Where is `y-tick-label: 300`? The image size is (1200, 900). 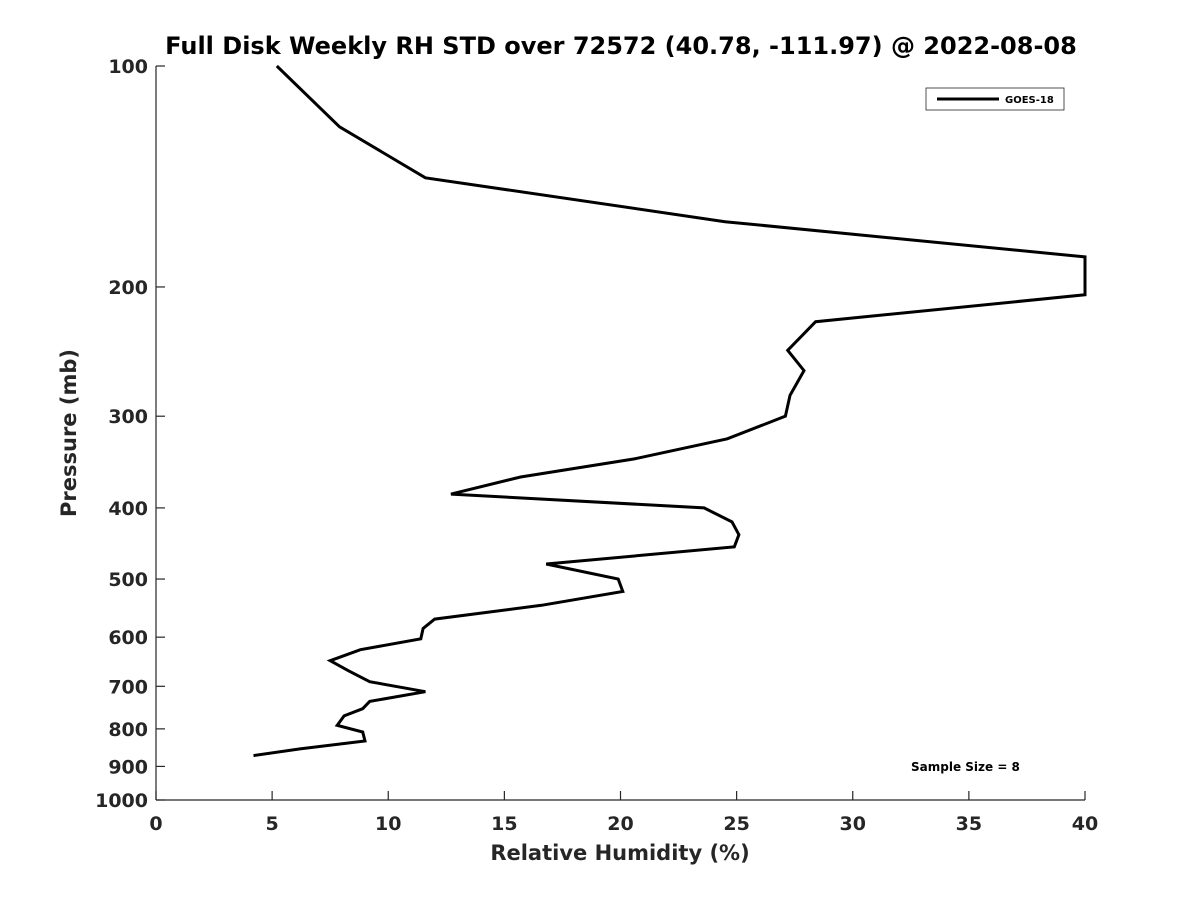 y-tick-label: 300 is located at coordinates (128, 417).